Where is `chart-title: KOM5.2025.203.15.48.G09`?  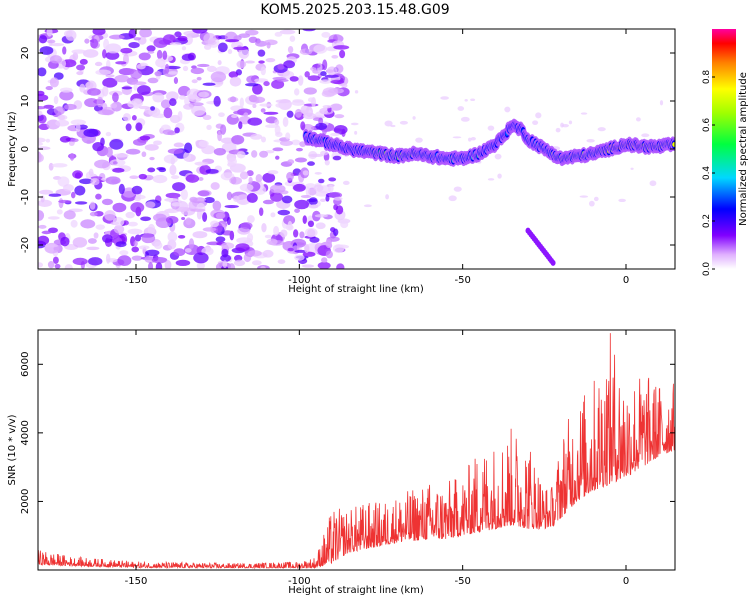 chart-title: KOM5.2025.203.15.48.G09 is located at coordinates (354, 10).